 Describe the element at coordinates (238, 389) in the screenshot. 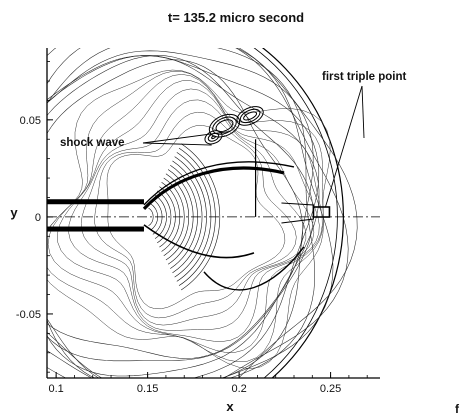

I see `x-tick-label: 0.2` at that location.